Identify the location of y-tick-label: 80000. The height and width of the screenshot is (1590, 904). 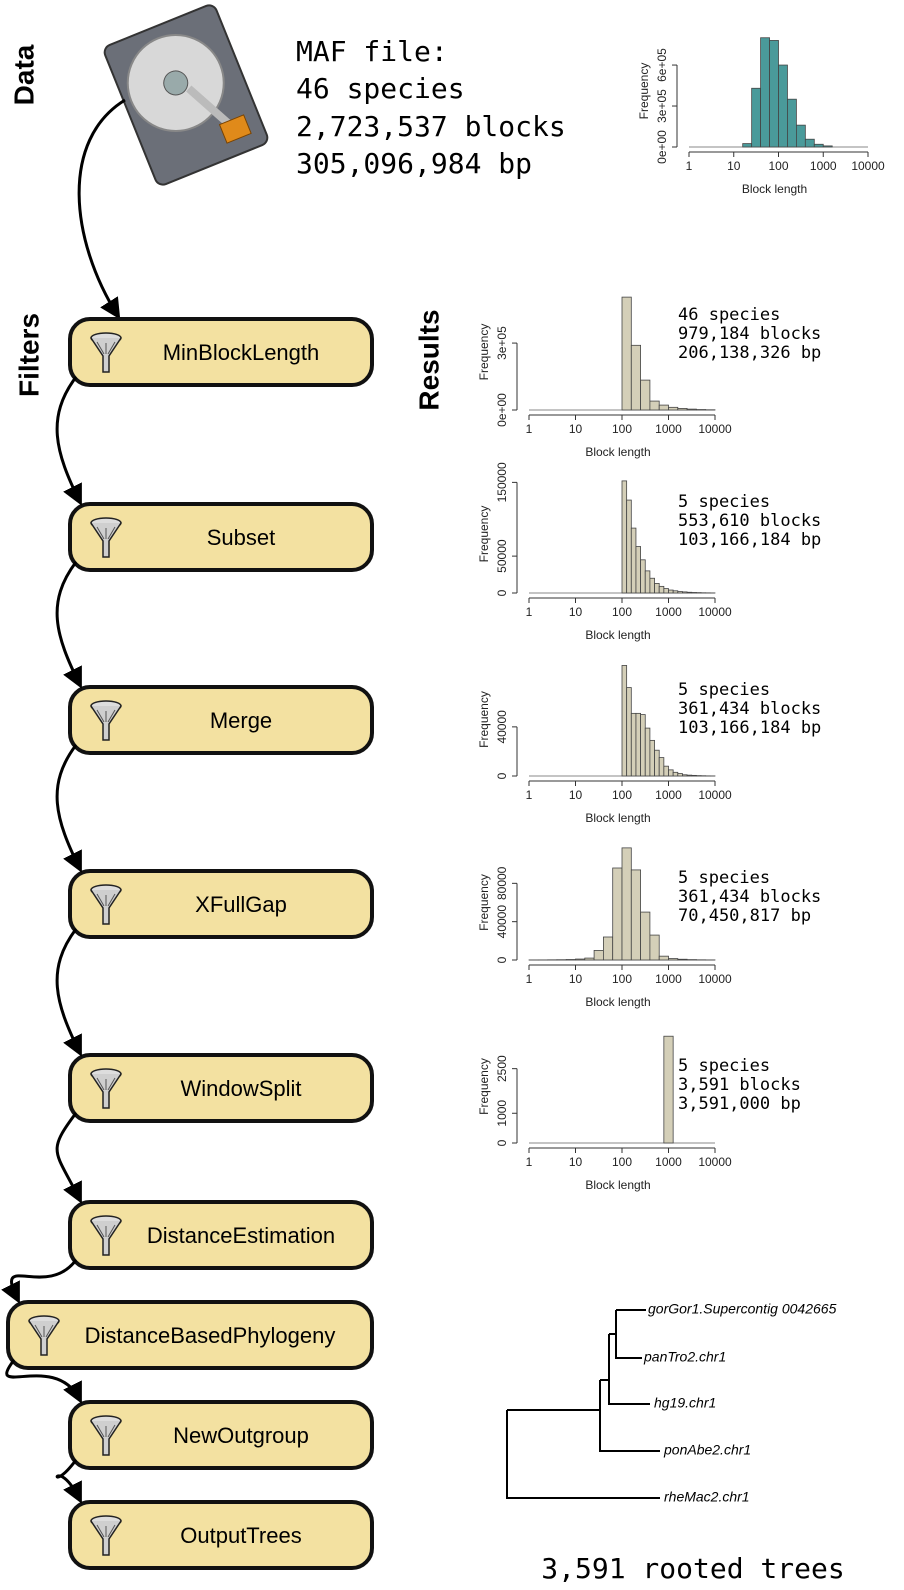
(502, 883).